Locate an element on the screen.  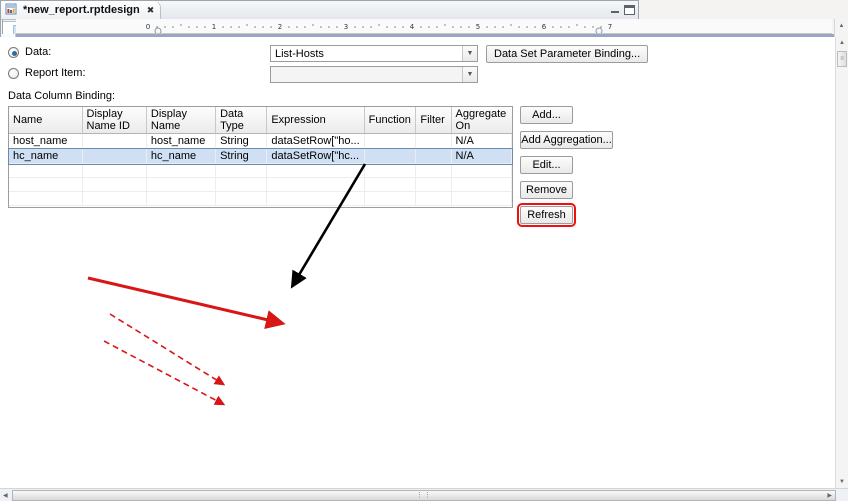
scroll-left-icon: ◀ is located at coordinates (5, 495).